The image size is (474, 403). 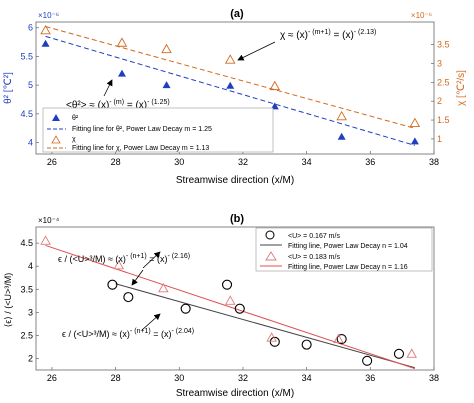 I want to click on panel-a-annotation-theta: <θ²> ≈ (x)- (m) = (x)- (1.25), so click(x=118, y=95).